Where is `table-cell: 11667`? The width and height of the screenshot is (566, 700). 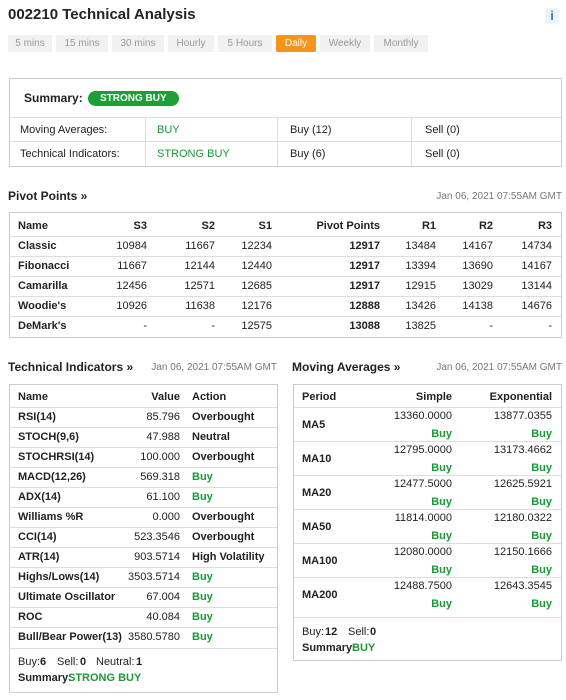
table-cell: 11667 is located at coordinates (132, 266).